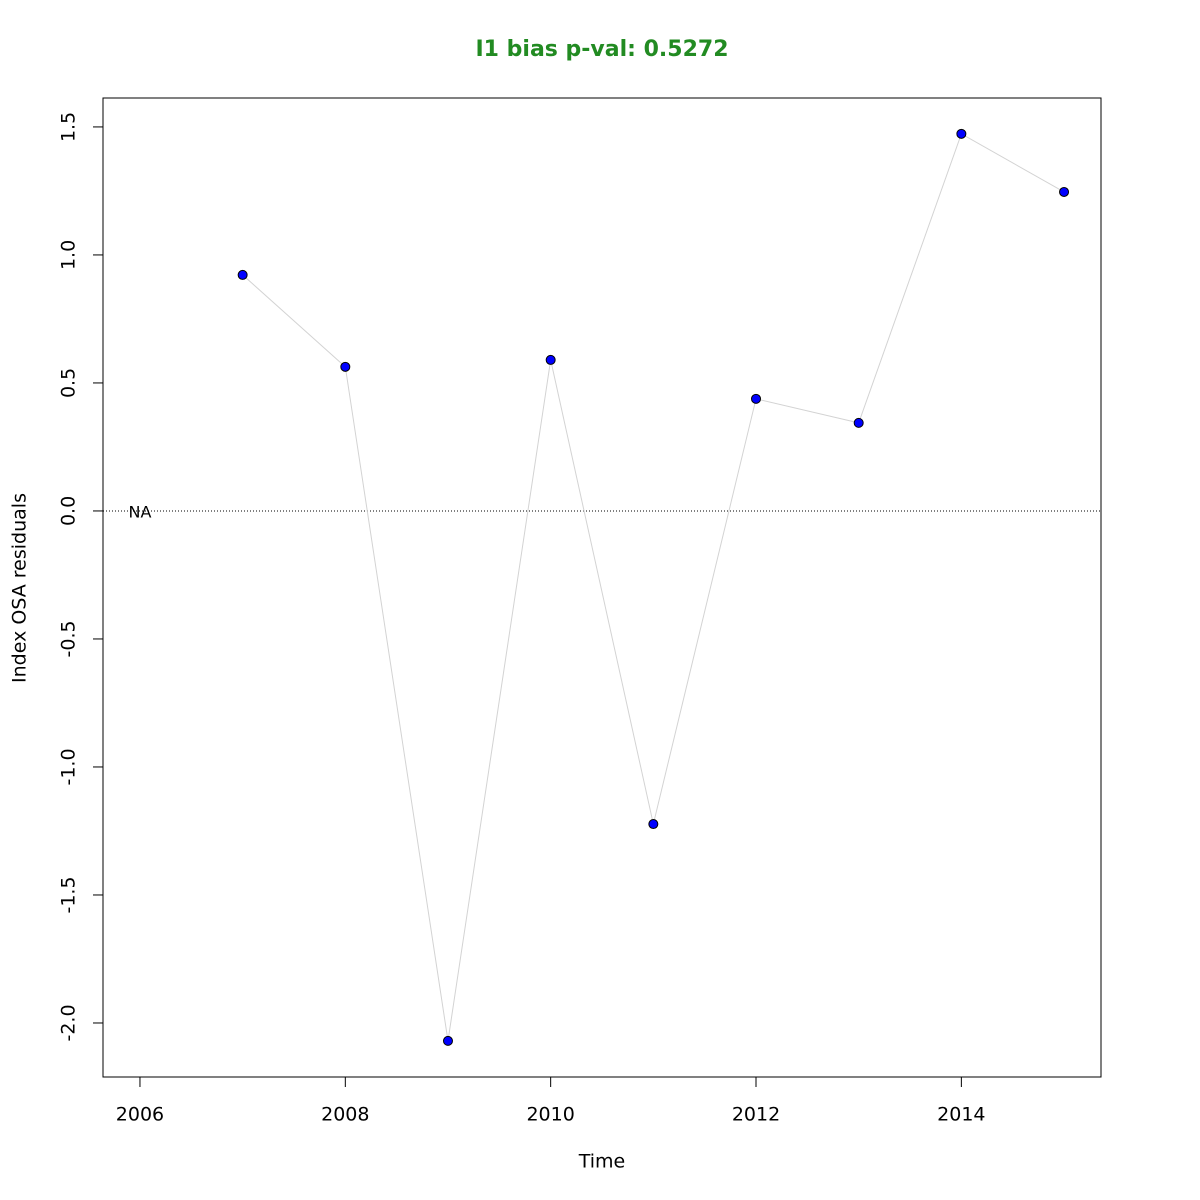 The height and width of the screenshot is (1200, 1200). Describe the element at coordinates (20, 588) in the screenshot. I see `y-axis-label: Index OSA residuals` at that location.